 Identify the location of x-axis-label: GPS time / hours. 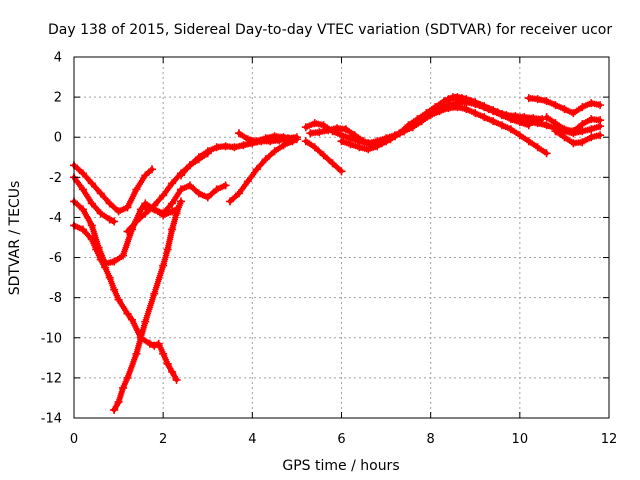
(340, 466).